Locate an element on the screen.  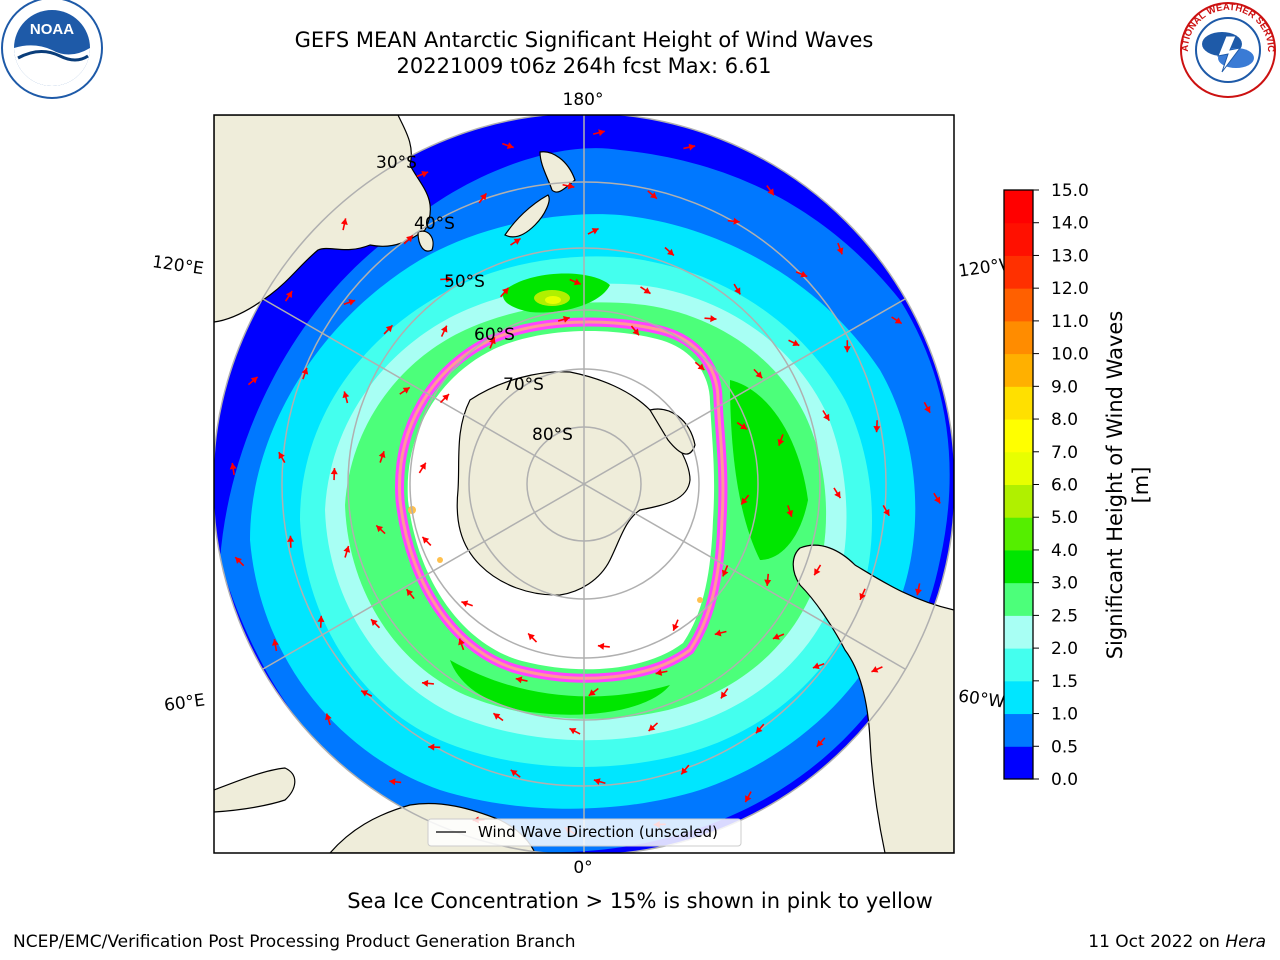
lon-label-60w: 60°W is located at coordinates (981, 699).